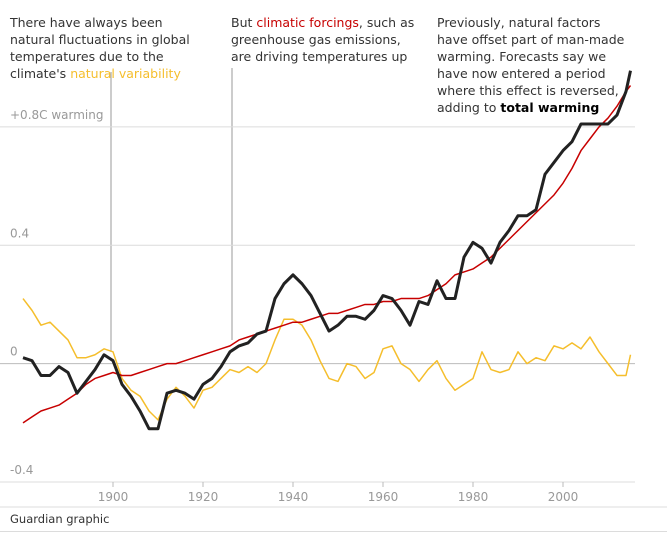 Image resolution: width=667 pixels, height=533 pixels. Describe the element at coordinates (466, 107) in the screenshot. I see `annotation-text: adding to` at that location.